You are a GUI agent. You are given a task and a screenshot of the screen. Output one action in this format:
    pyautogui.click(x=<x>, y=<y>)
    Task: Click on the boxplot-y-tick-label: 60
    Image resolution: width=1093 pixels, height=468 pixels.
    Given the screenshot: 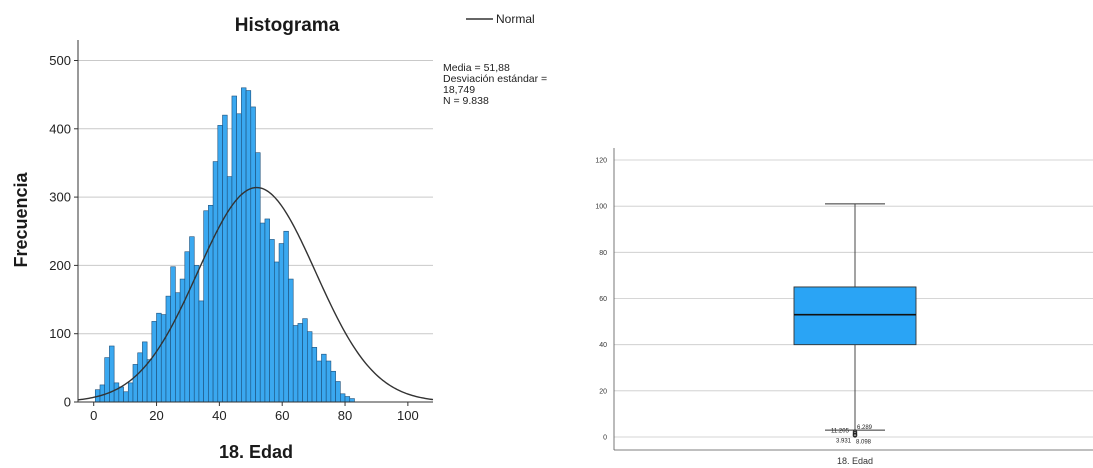 What is the action you would take?
    pyautogui.click(x=603, y=299)
    